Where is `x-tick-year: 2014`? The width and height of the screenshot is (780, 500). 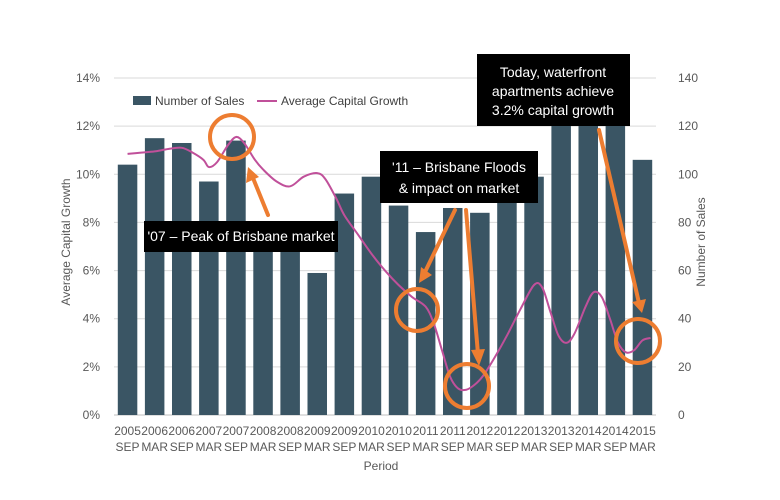
x-tick-year: 2014 is located at coordinates (615, 431).